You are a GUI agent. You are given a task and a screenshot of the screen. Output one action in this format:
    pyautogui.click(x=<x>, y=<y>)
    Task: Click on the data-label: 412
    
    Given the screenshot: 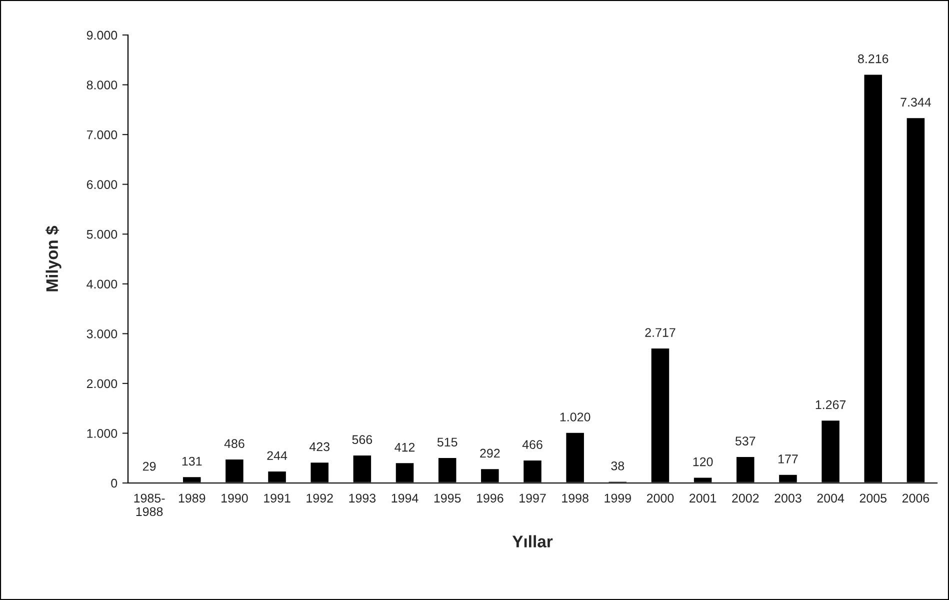 What is the action you would take?
    pyautogui.click(x=404, y=447)
    